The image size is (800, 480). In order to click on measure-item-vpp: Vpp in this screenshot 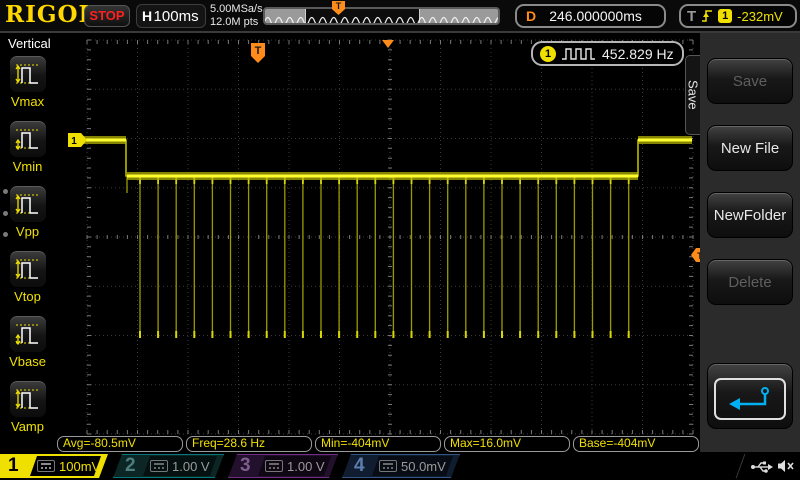, I will do `click(27, 212)`.